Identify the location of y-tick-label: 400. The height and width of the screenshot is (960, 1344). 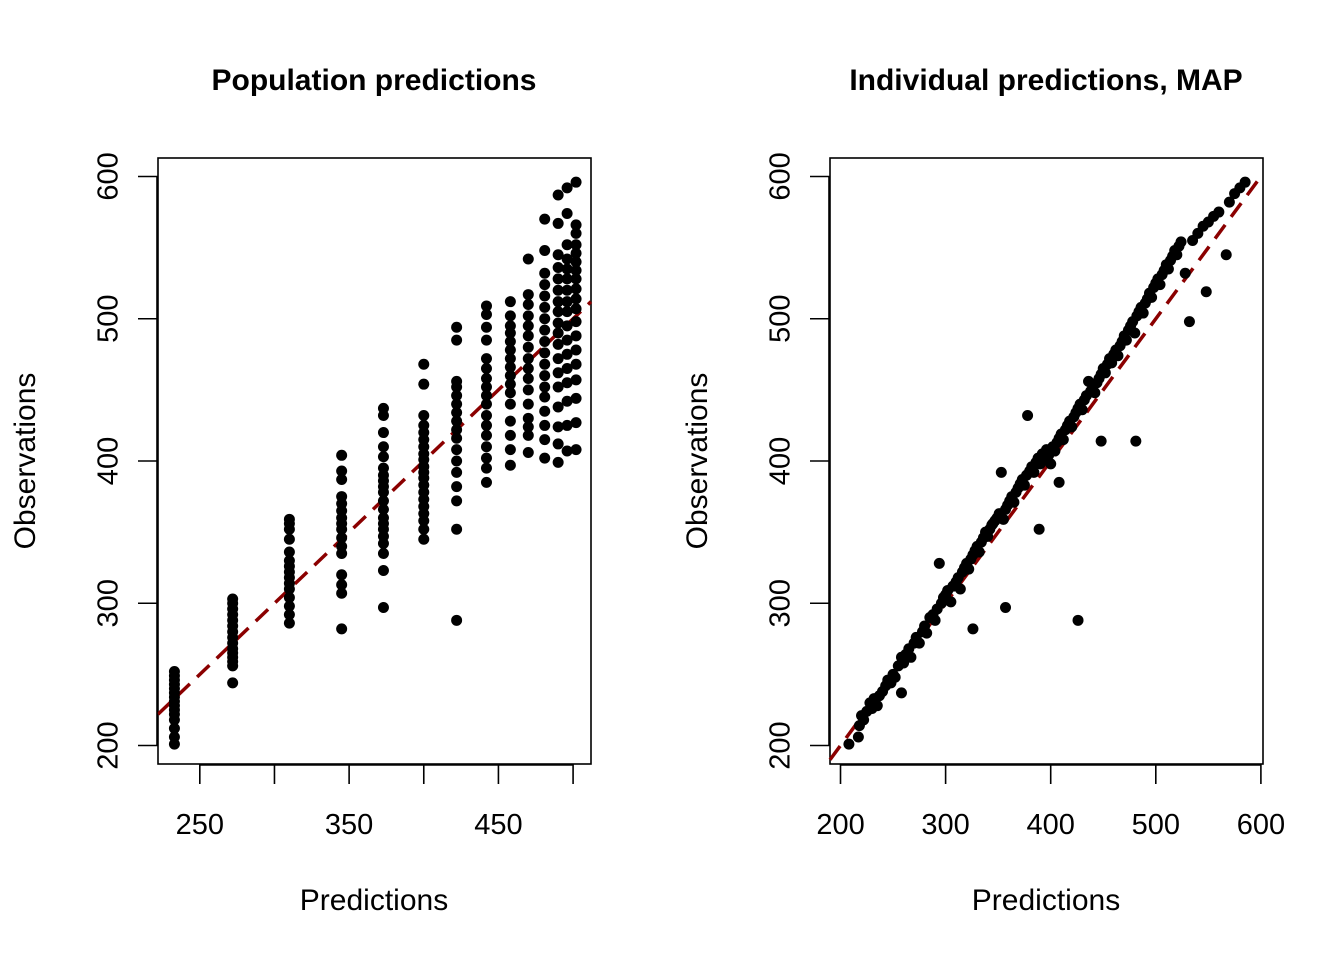
(781, 461).